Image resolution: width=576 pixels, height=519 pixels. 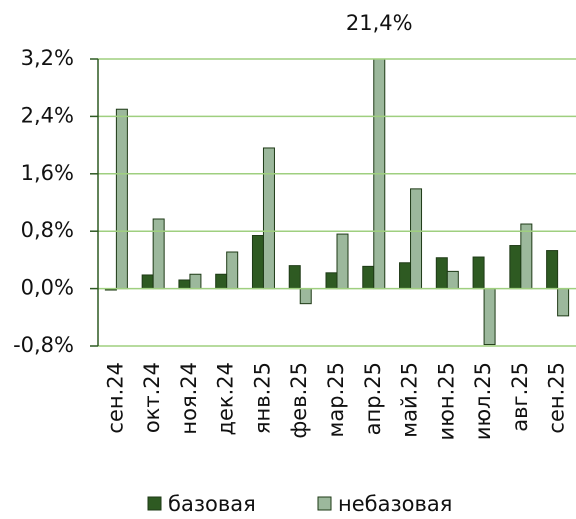 What do you see at coordinates (189, 398) in the screenshot?
I see `x-tick-label: ноя.24` at bounding box center [189, 398].